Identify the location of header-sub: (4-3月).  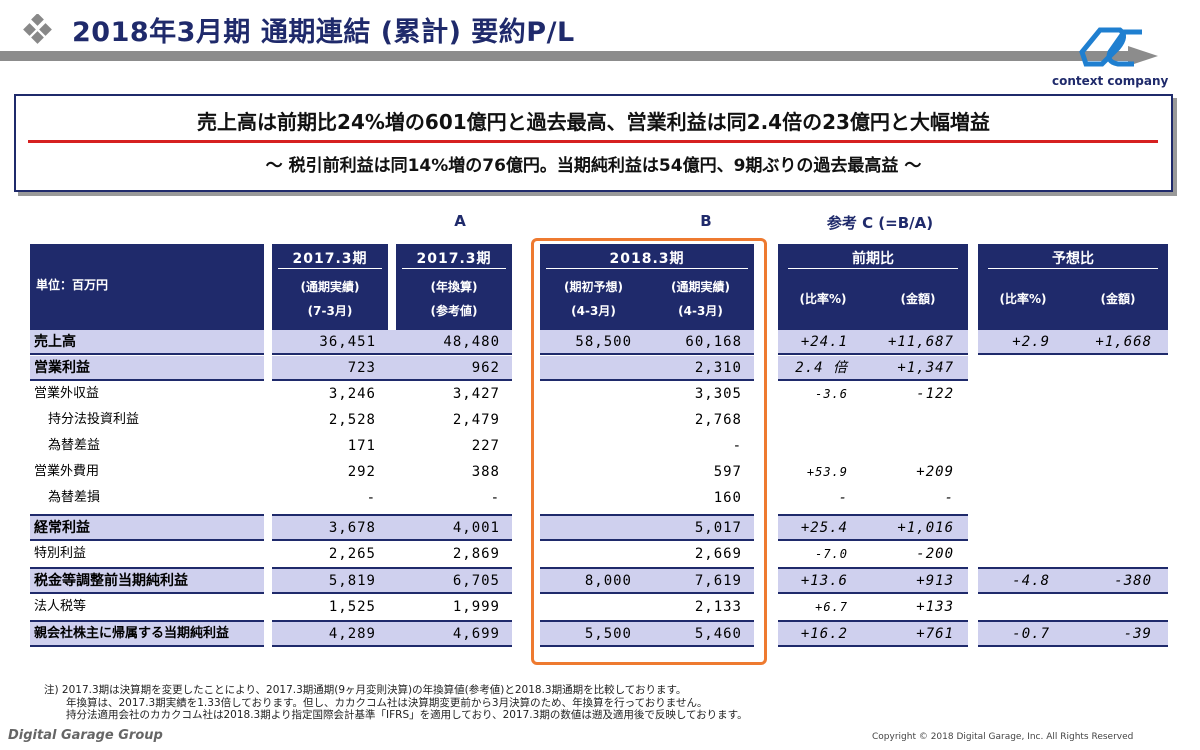
(700, 311).